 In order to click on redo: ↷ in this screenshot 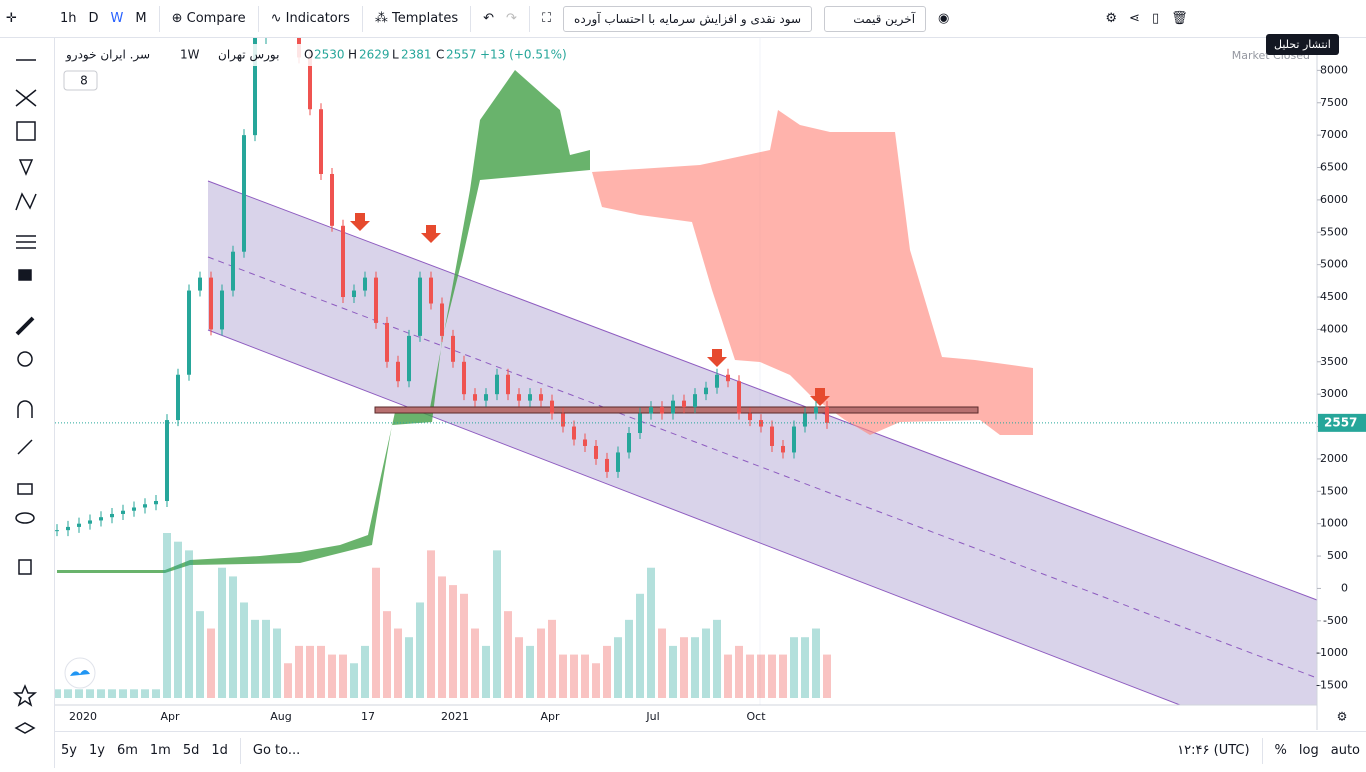, I will do `click(511, 18)`.